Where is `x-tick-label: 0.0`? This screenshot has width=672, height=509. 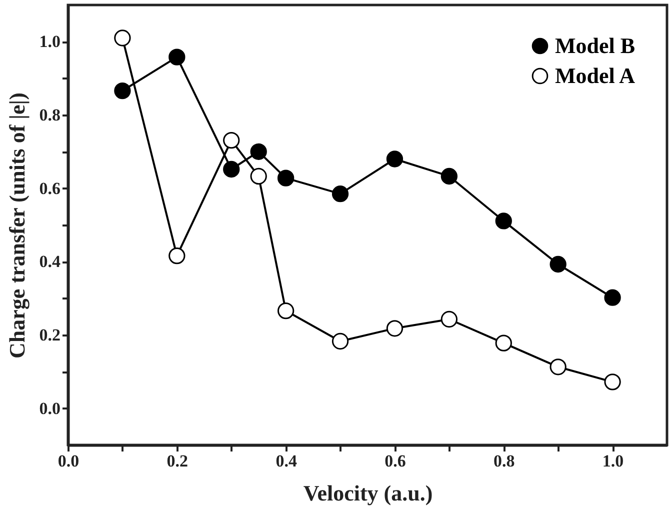 x-tick-label: 0.0 is located at coordinates (69, 461).